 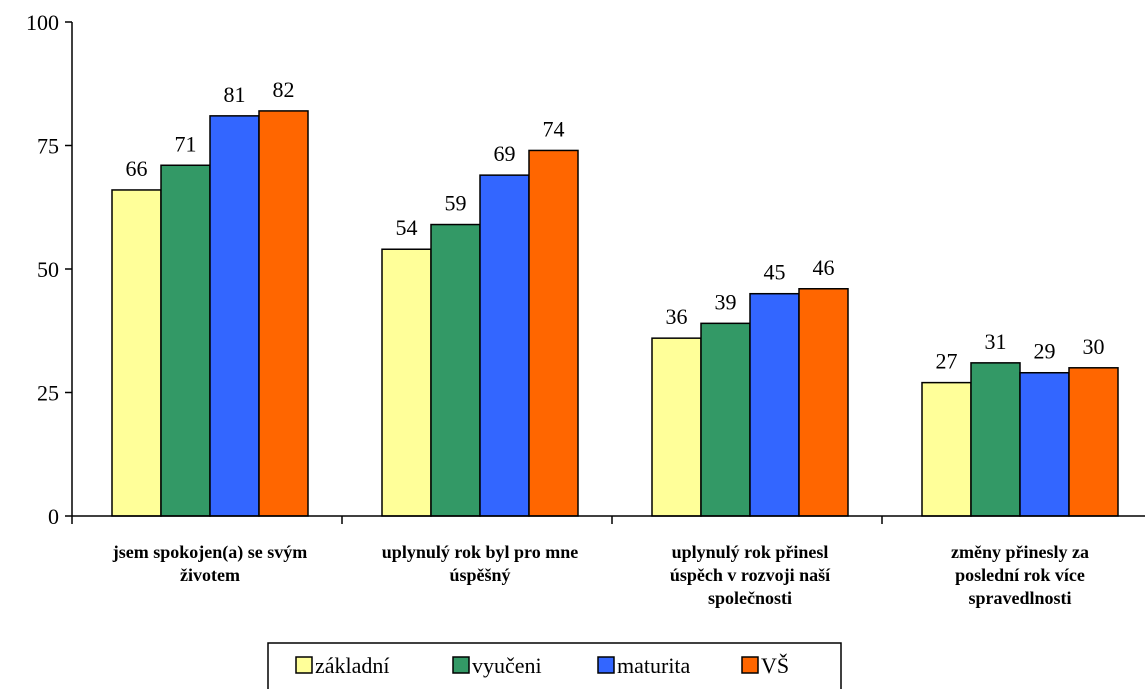 I want to click on data-label-3-3: 45, so click(x=775, y=272).